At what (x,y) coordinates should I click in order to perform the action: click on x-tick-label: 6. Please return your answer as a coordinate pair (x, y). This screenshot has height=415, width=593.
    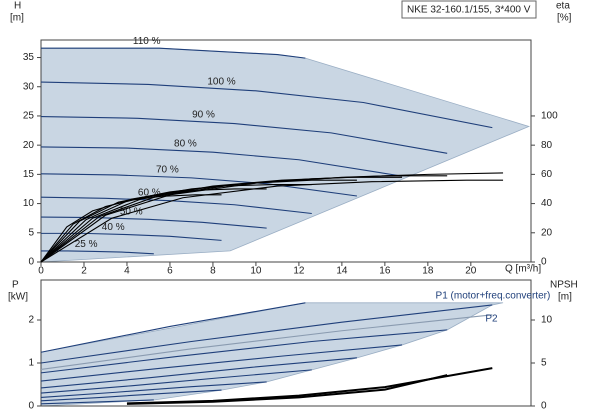
    Looking at the image, I should click on (170, 271).